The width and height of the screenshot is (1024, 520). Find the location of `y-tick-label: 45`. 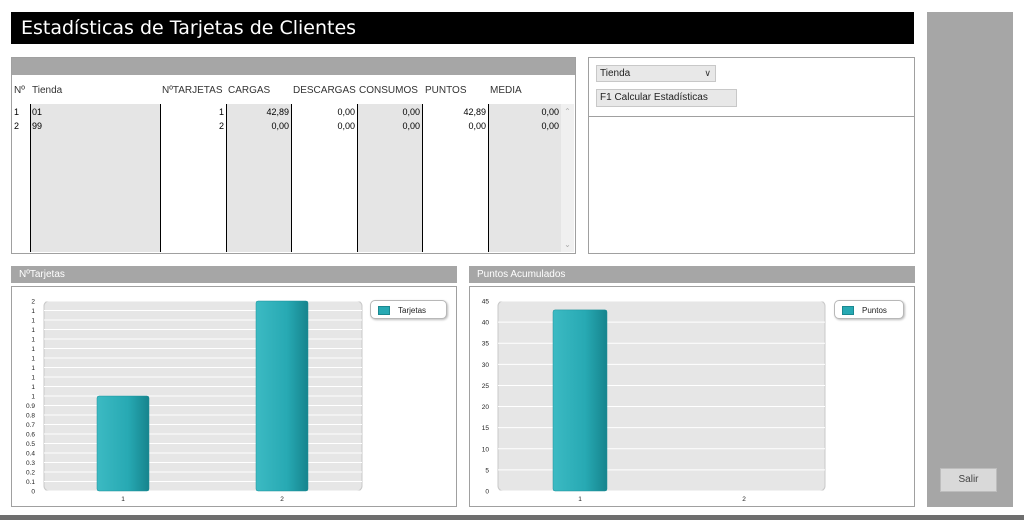

y-tick-label: 45 is located at coordinates (486, 302).